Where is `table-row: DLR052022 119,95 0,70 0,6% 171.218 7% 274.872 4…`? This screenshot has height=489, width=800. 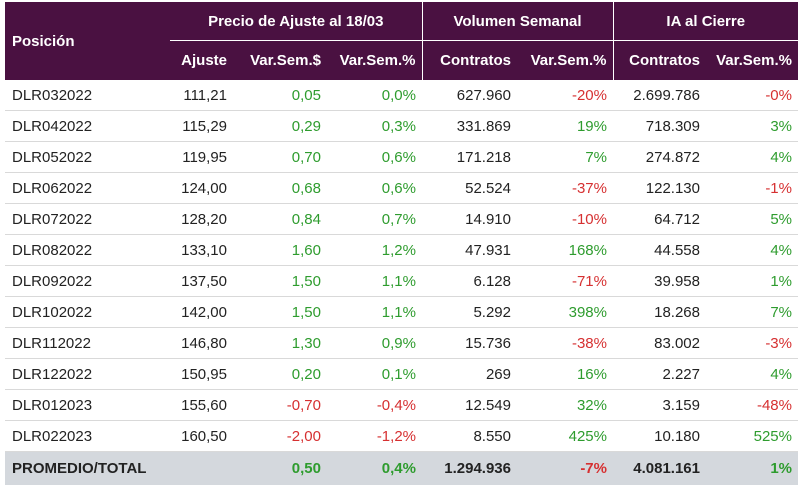 table-row: DLR052022 119,95 0,70 0,6% 171.218 7% 274.872 4… is located at coordinates (401, 157).